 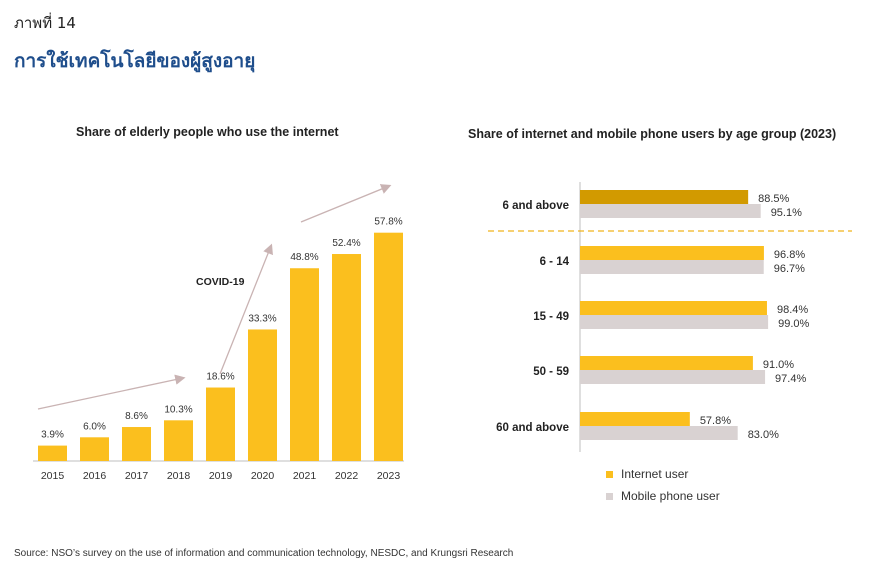 What do you see at coordinates (178, 440) in the screenshot?
I see `chart1-bar-2018` at bounding box center [178, 440].